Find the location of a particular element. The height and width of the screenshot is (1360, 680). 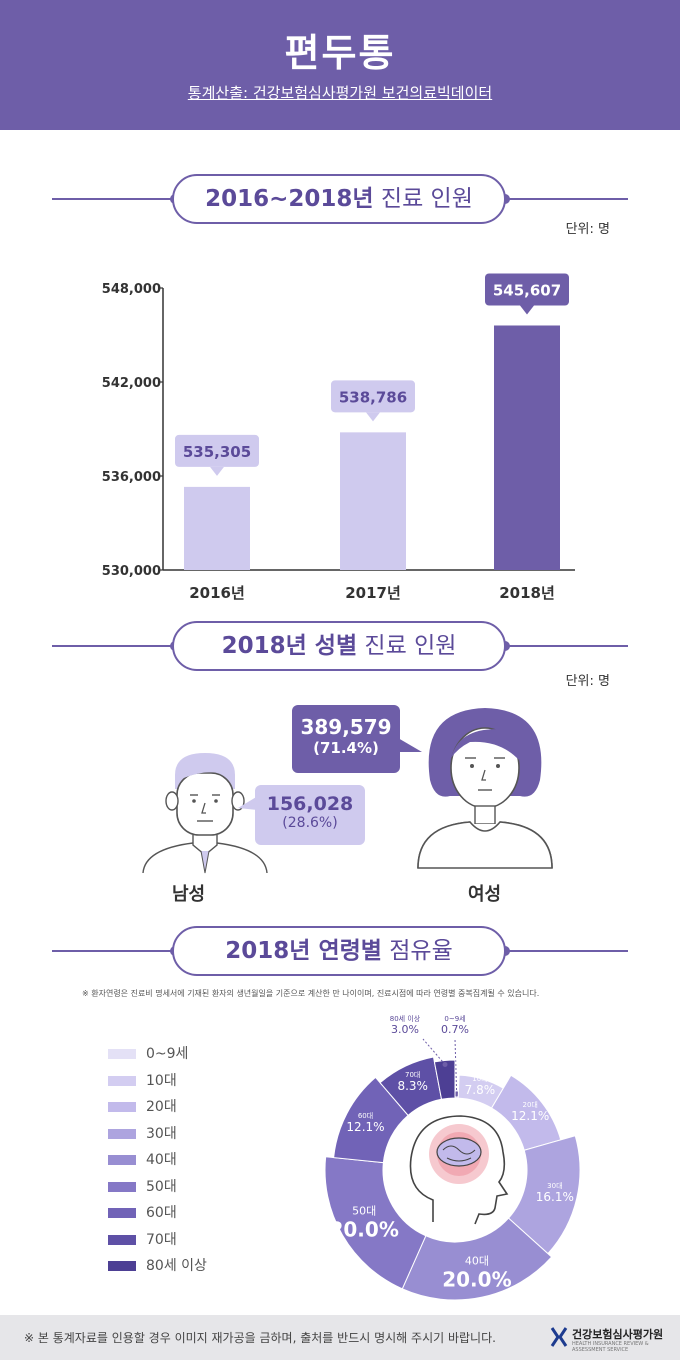

org-logo-icon is located at coordinates (559, 1337).